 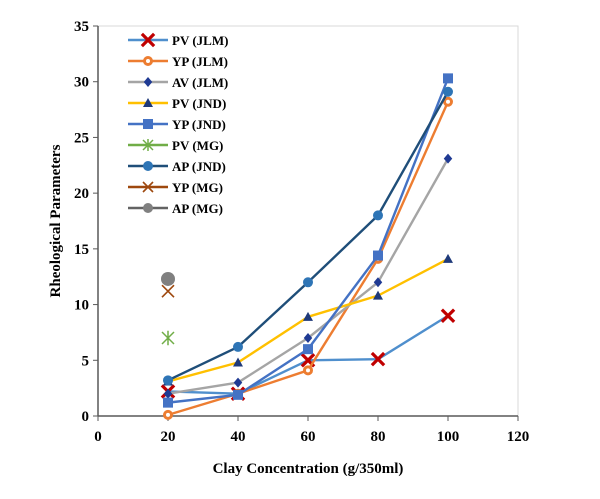 I want to click on x-tick-label: 60, so click(x=308, y=437).